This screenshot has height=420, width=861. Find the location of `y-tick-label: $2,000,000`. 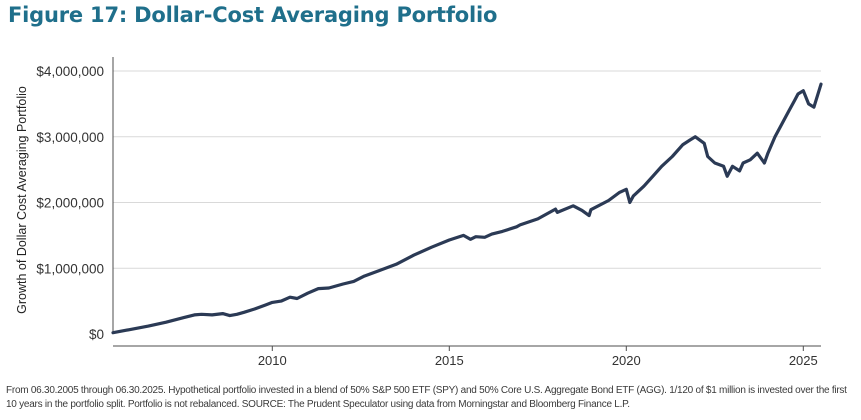

y-tick-label: $2,000,000 is located at coordinates (70, 203).